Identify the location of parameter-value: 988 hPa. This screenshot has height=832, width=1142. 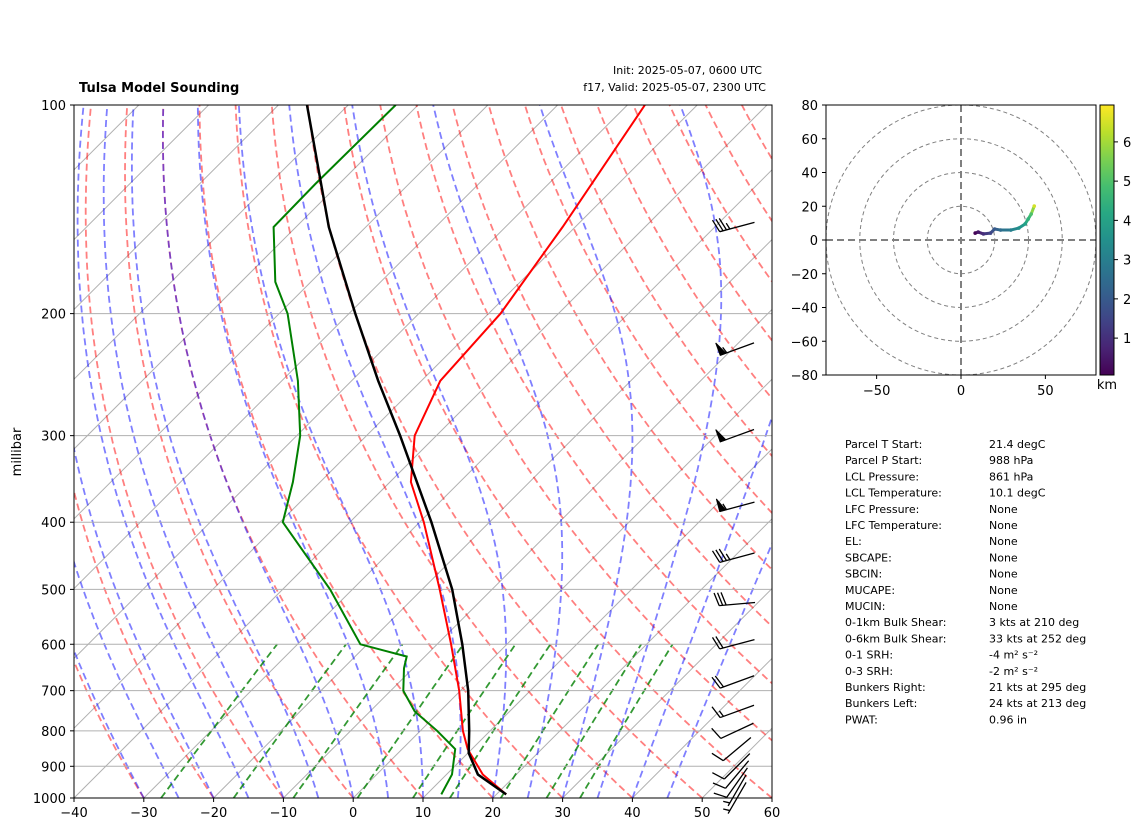
(1011, 460).